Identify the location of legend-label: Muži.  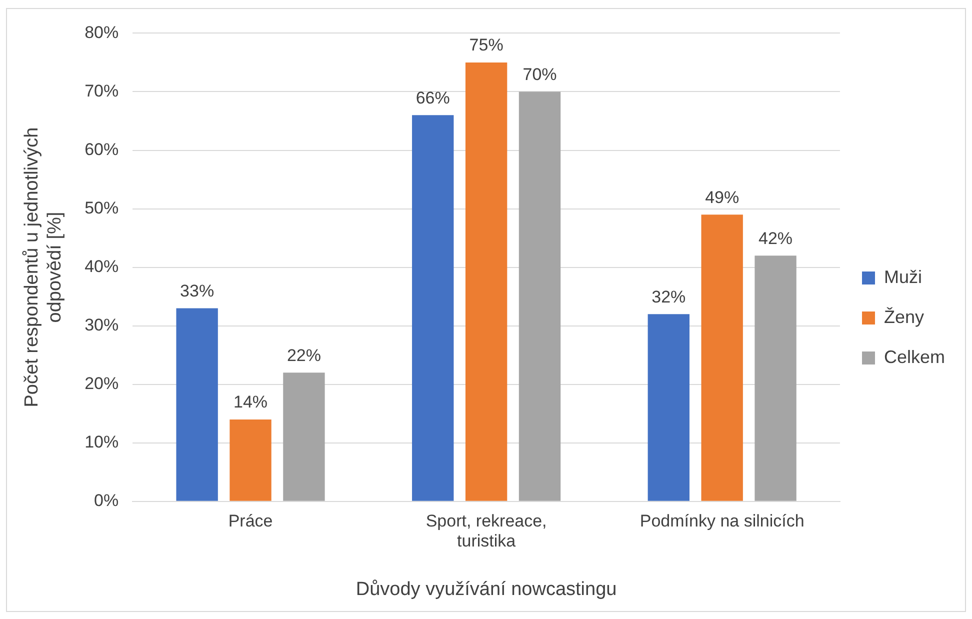
(903, 276).